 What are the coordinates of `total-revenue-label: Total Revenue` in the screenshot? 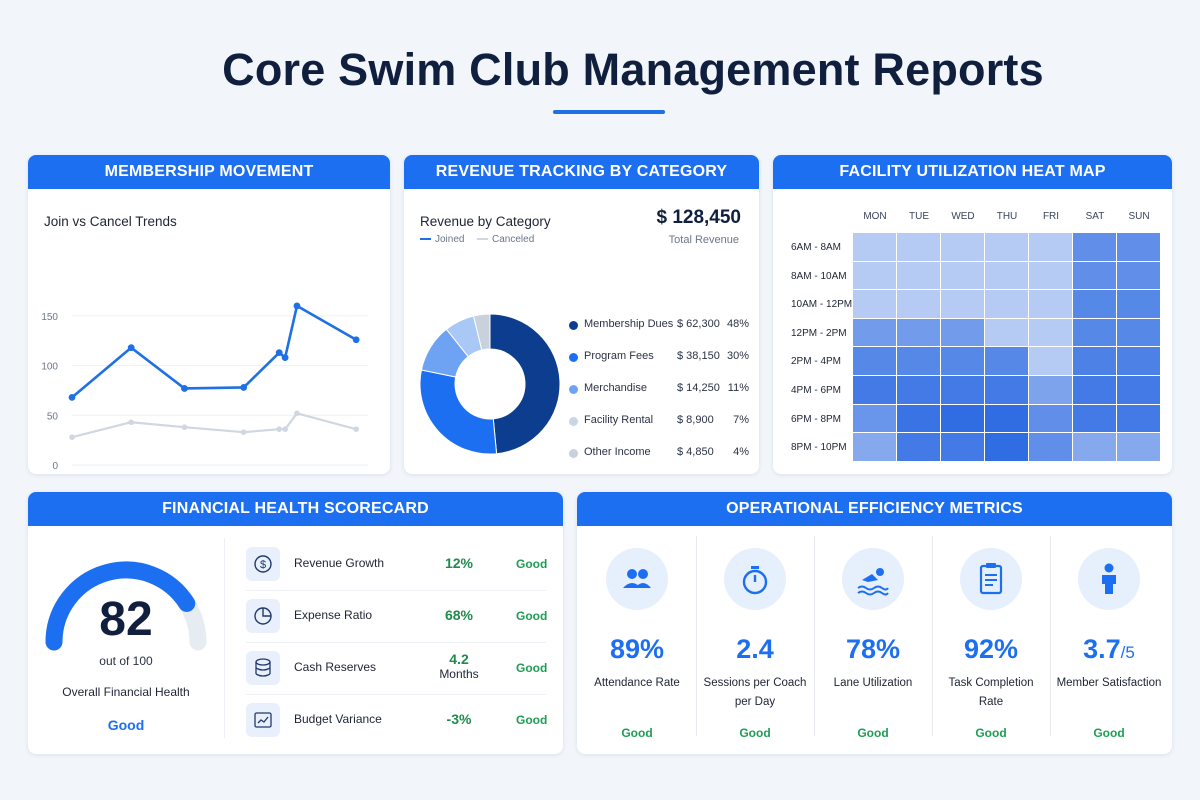 It's located at (703, 240).